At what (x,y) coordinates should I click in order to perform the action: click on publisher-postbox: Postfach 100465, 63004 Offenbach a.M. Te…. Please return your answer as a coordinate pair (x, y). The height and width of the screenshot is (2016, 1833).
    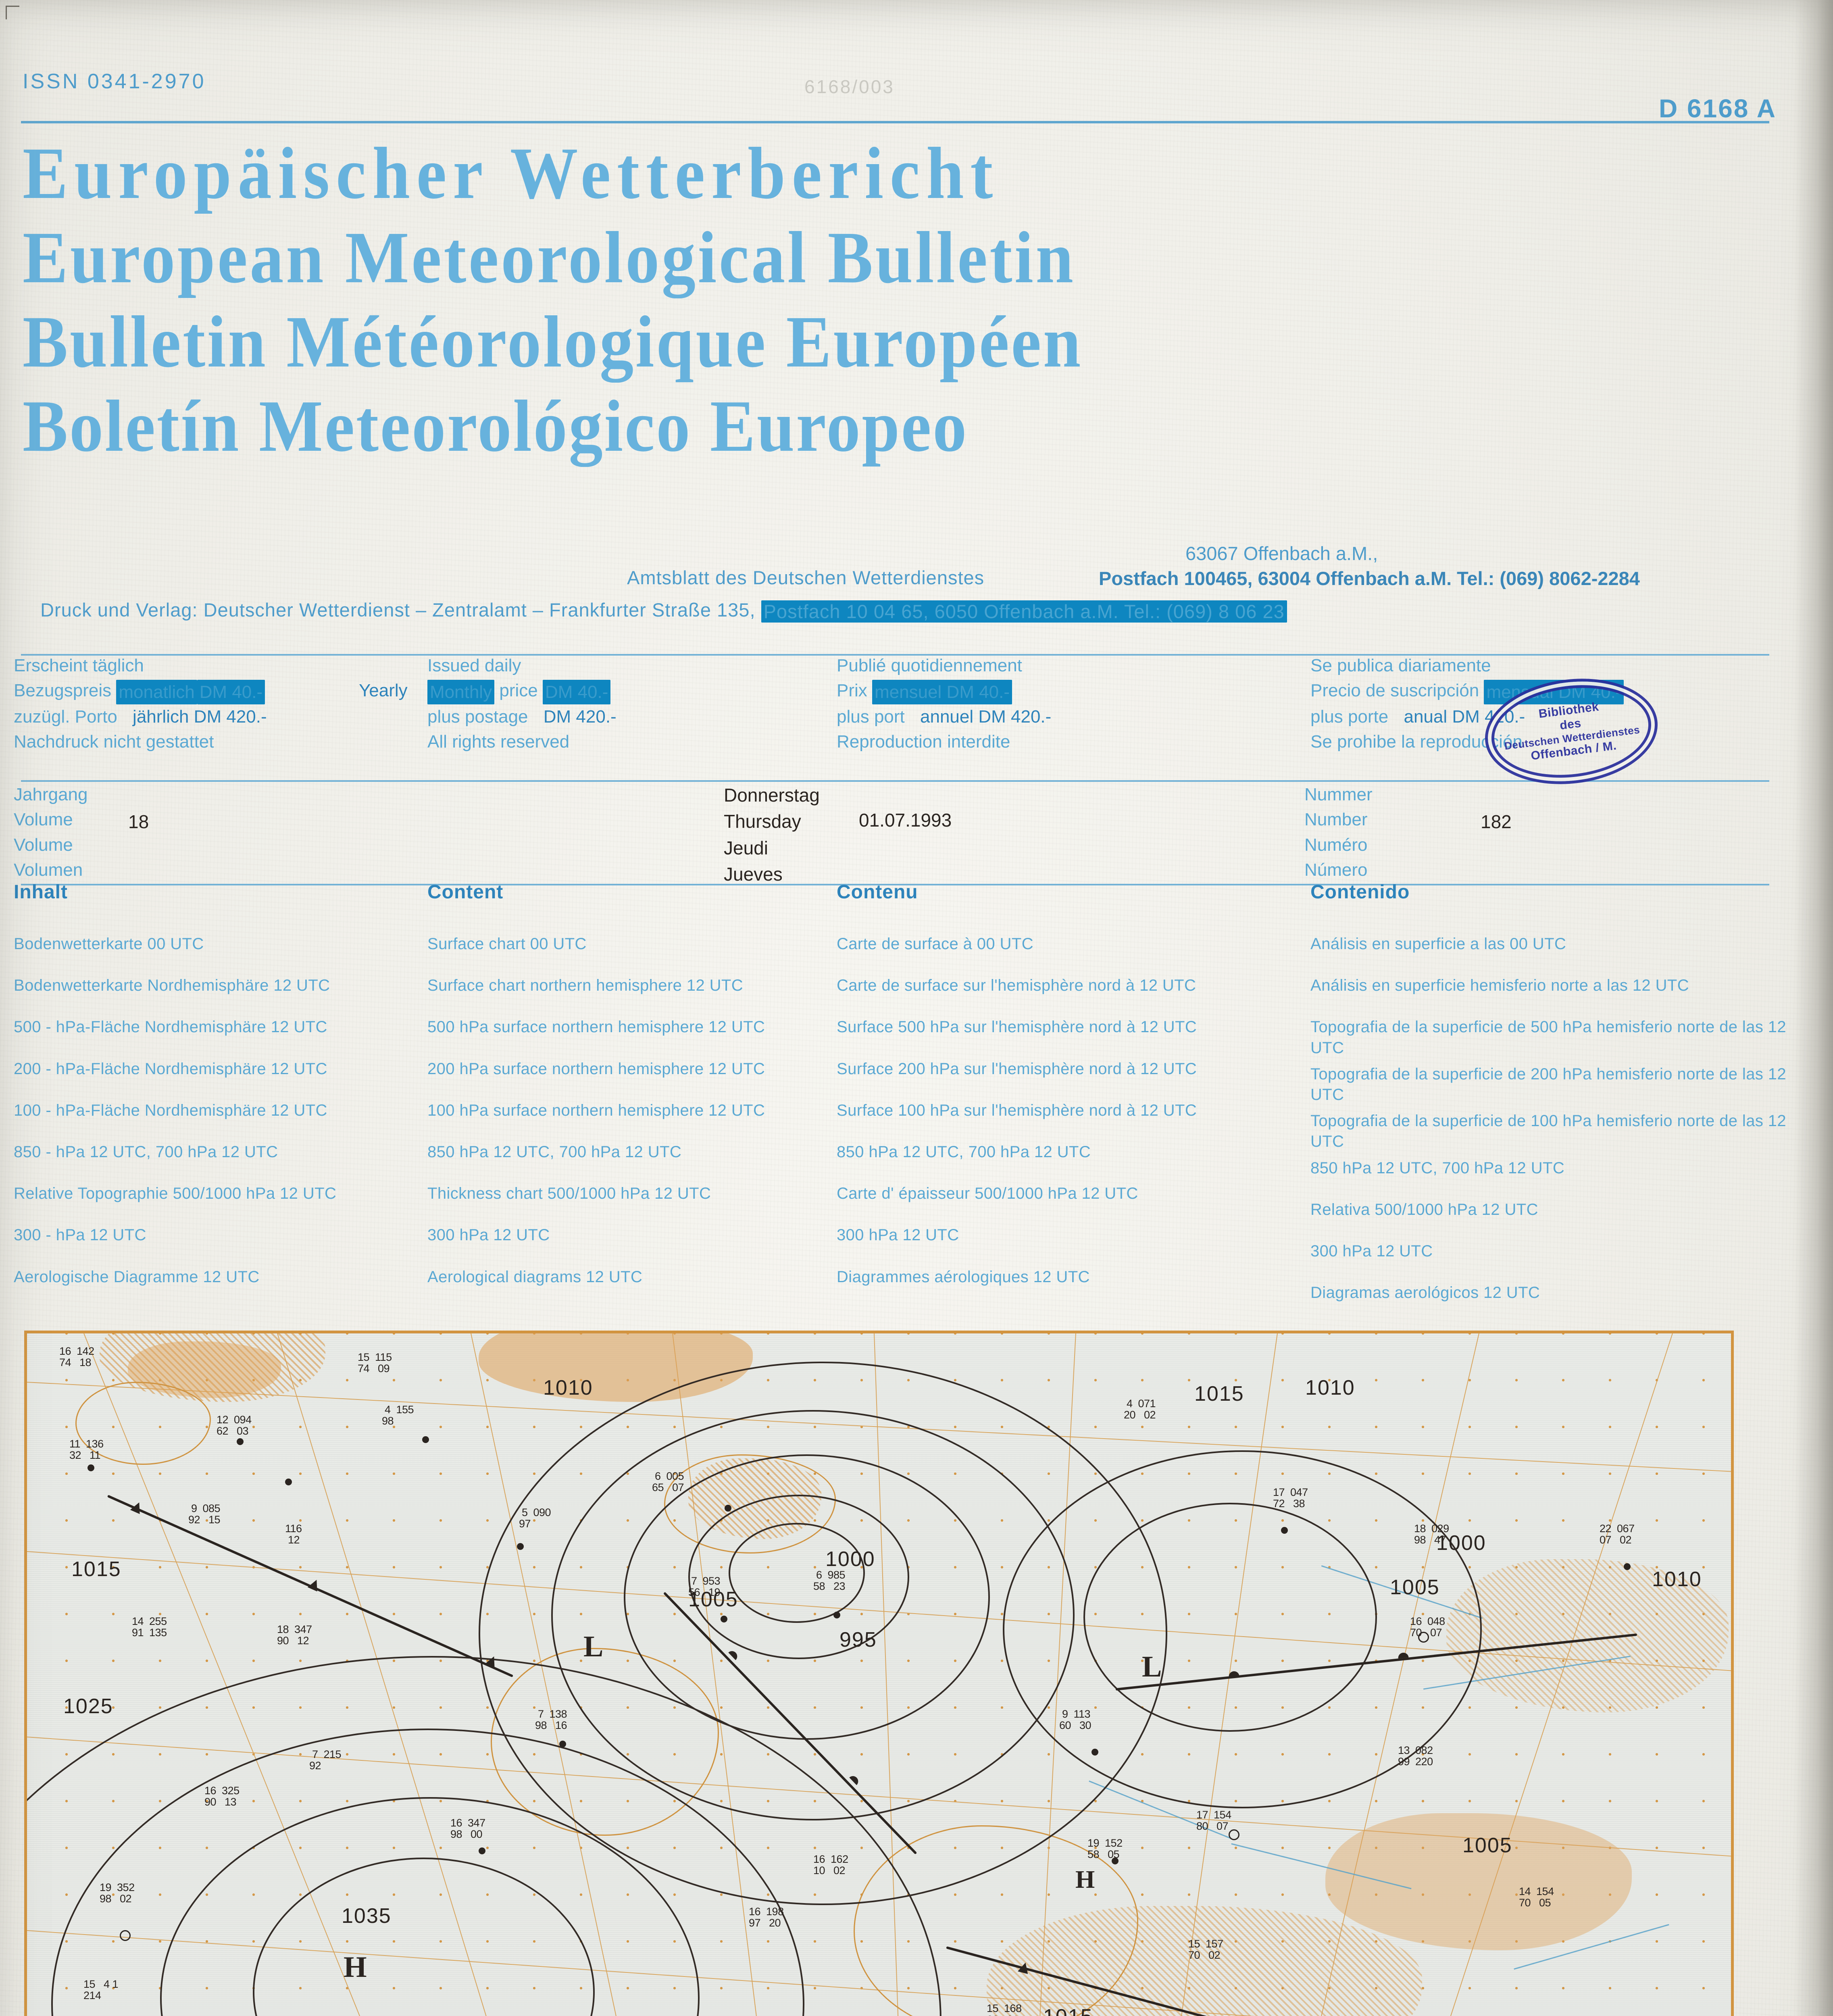
    Looking at the image, I should click on (1369, 579).